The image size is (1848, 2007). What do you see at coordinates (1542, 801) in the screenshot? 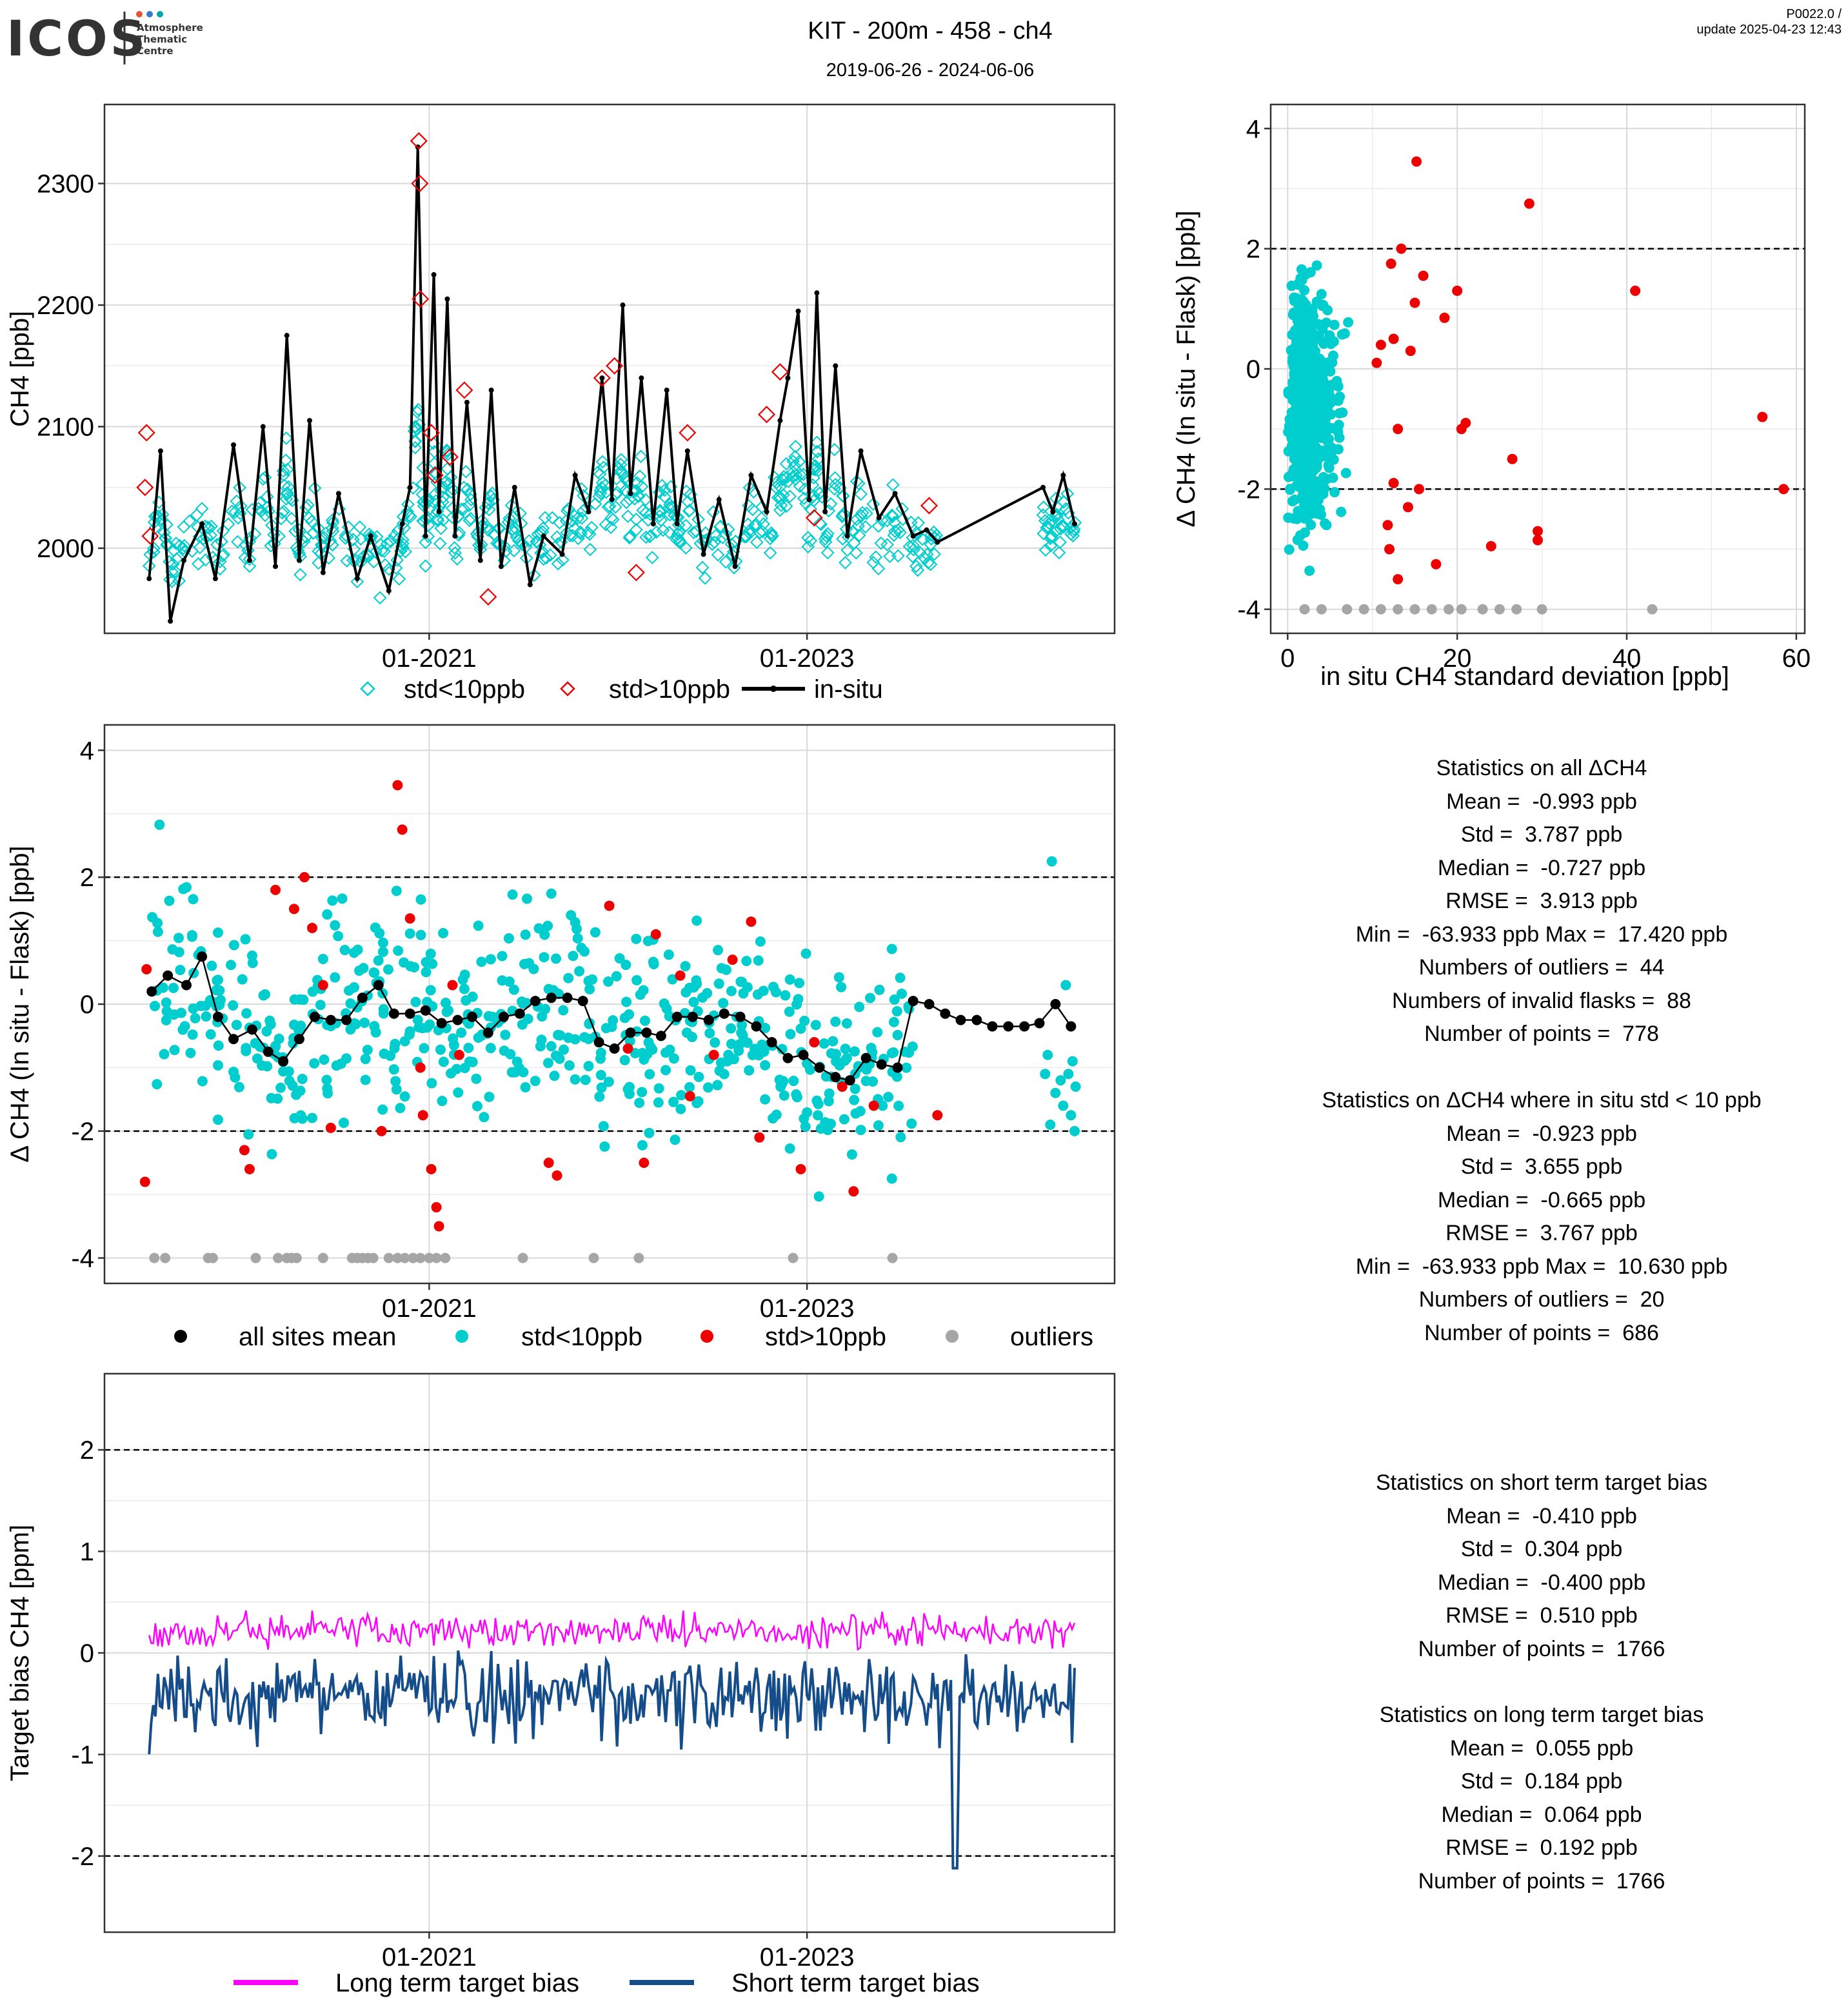
I see `stats-all-mean: Mean = -0.993 ppb` at bounding box center [1542, 801].